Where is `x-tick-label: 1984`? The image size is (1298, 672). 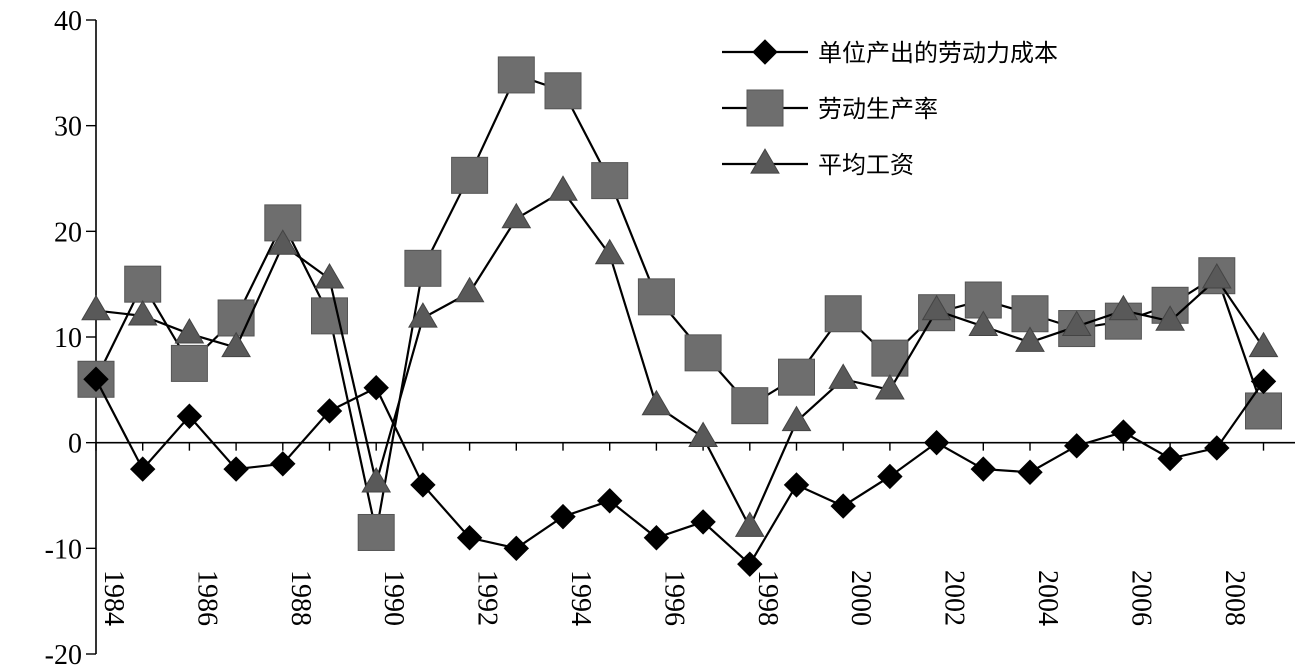
x-tick-label: 1984 is located at coordinates (113, 598).